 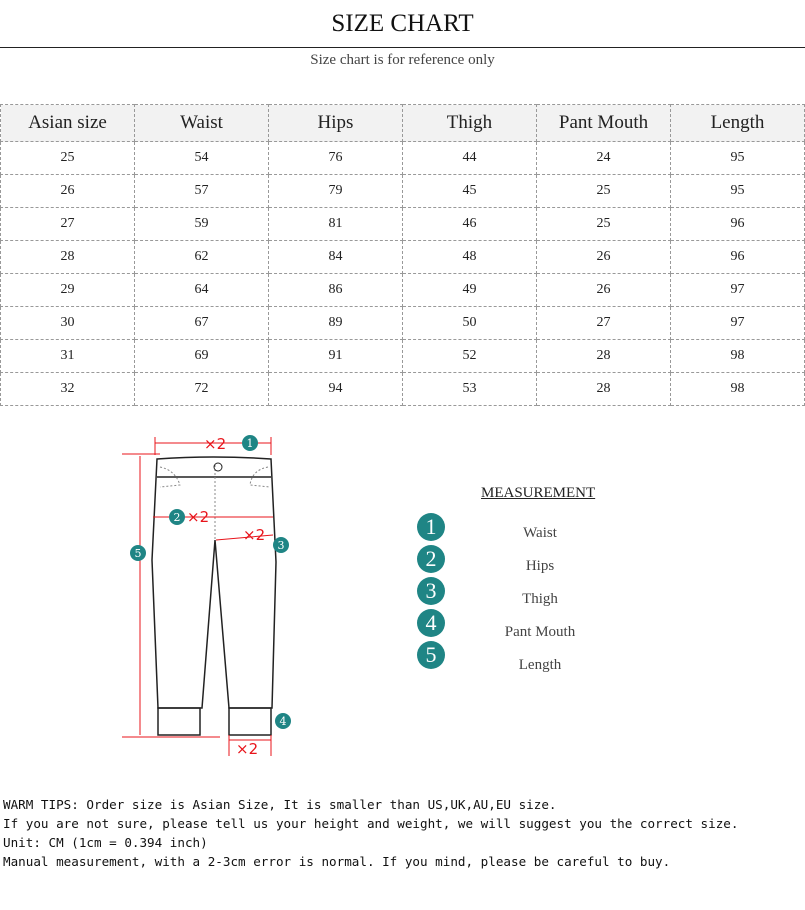 I want to click on table-row: 25 54 76 44 24 95, so click(x=402, y=158).